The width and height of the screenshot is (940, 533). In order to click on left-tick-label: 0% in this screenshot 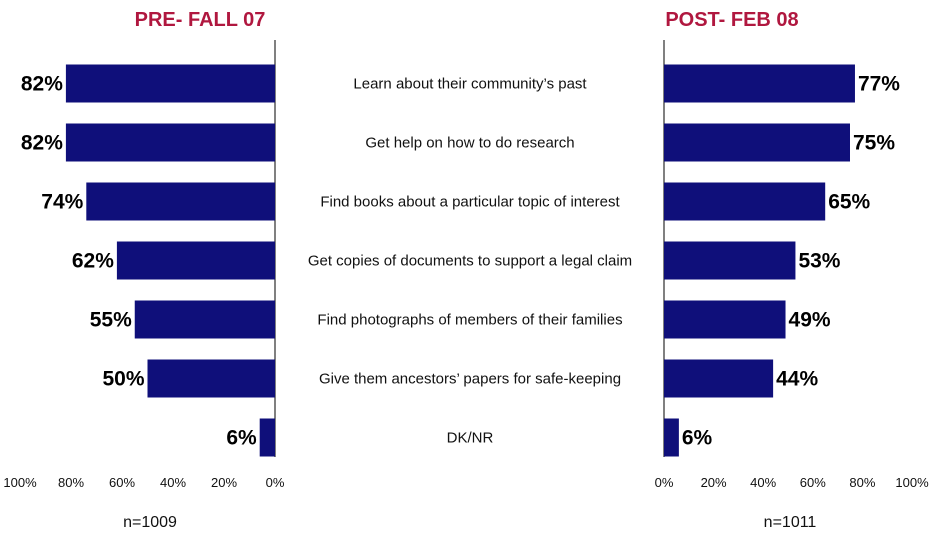, I will do `click(275, 482)`.